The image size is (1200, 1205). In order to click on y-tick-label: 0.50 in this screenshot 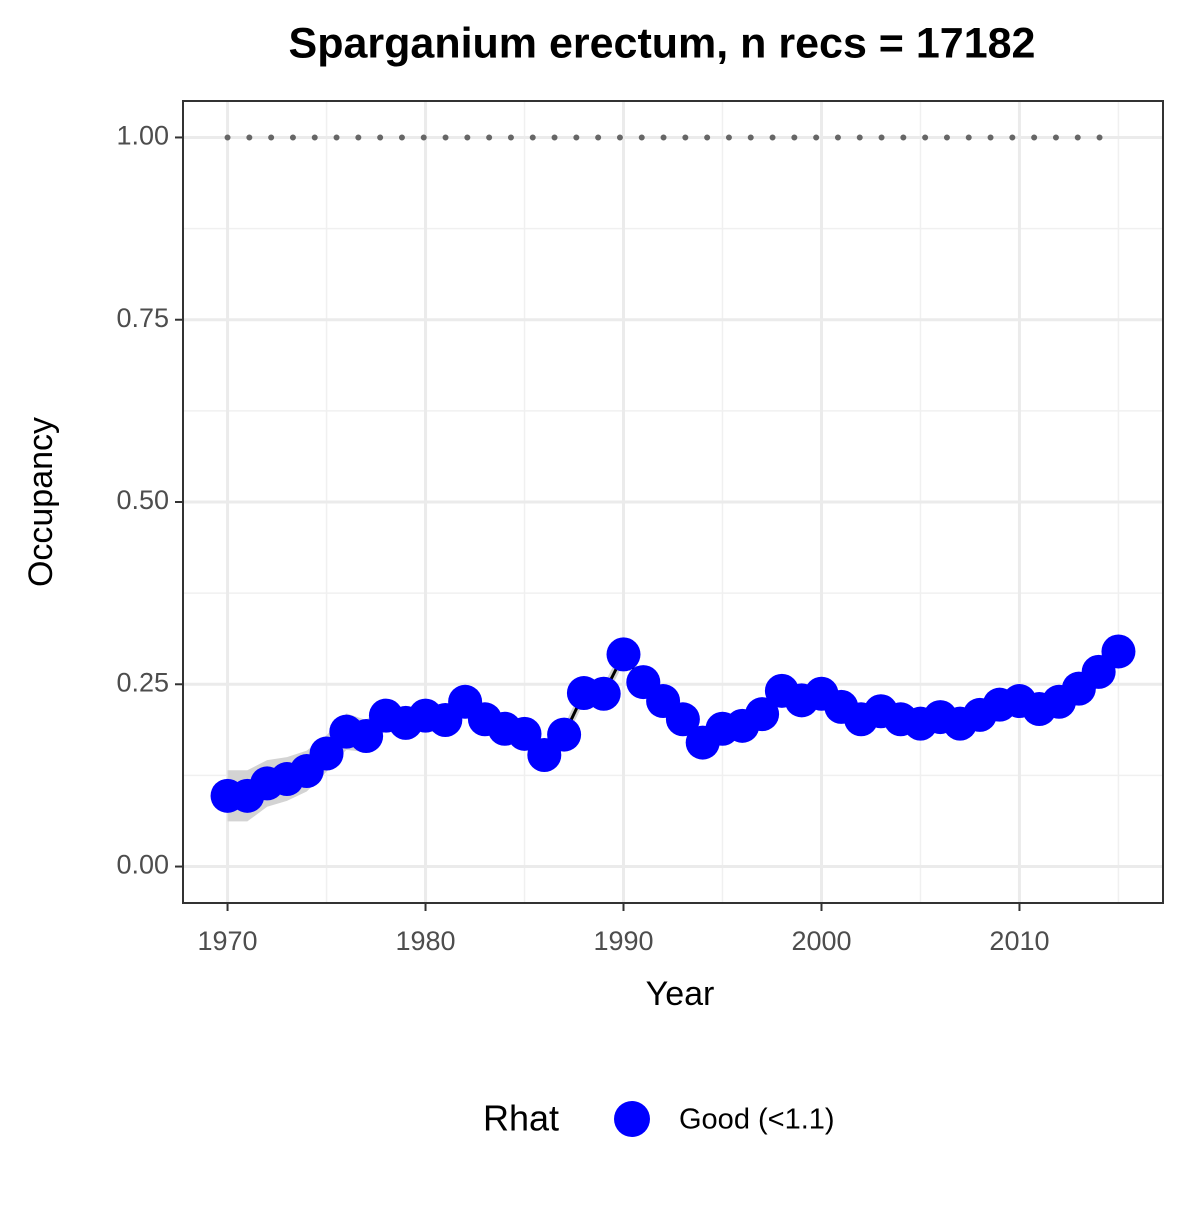, I will do `click(142, 500)`.